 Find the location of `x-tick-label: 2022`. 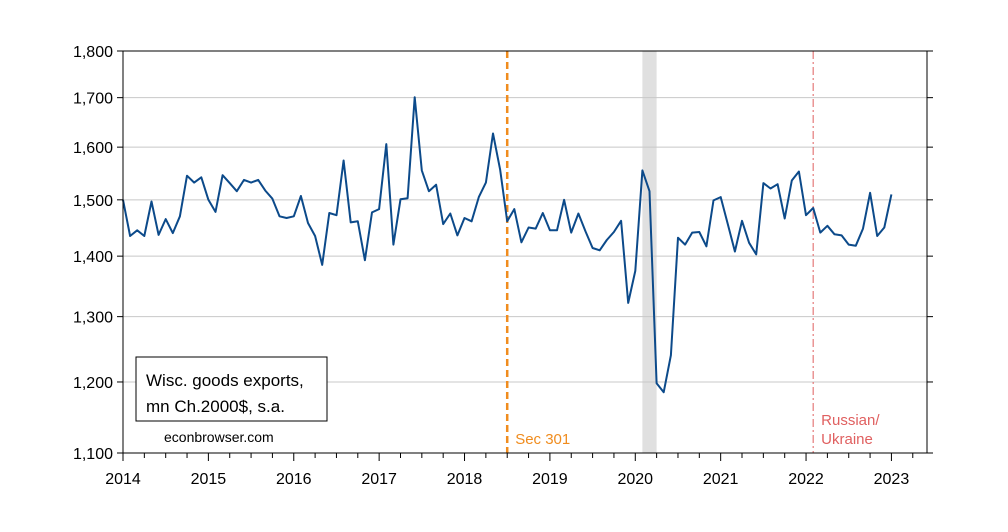

x-tick-label: 2022 is located at coordinates (806, 479).